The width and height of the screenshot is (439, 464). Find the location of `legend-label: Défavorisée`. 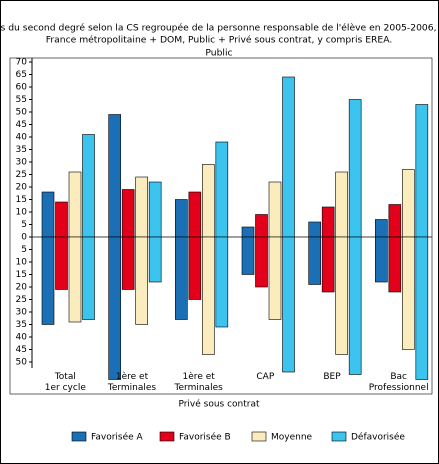

legend-label: Défavorisée is located at coordinates (378, 437).